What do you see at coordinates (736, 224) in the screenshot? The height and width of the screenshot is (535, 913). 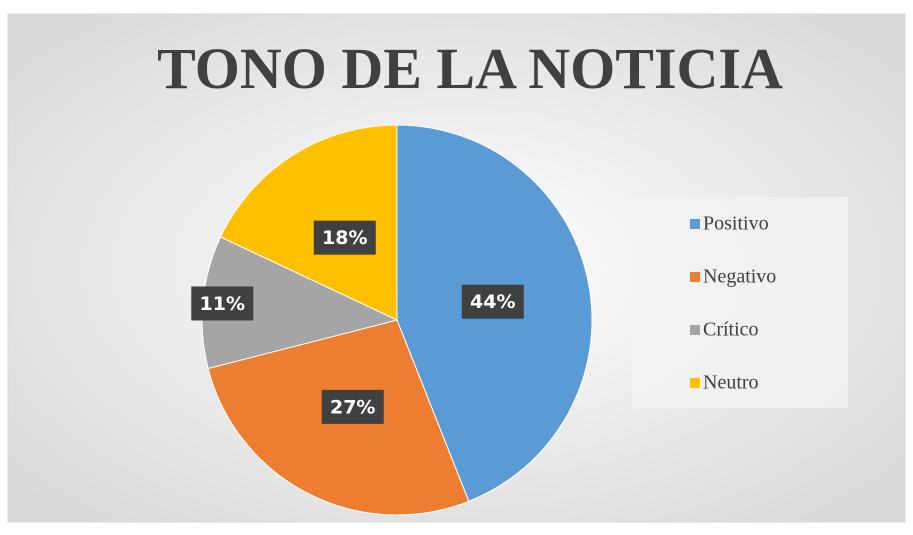 I see `legend-label: Positivo` at bounding box center [736, 224].